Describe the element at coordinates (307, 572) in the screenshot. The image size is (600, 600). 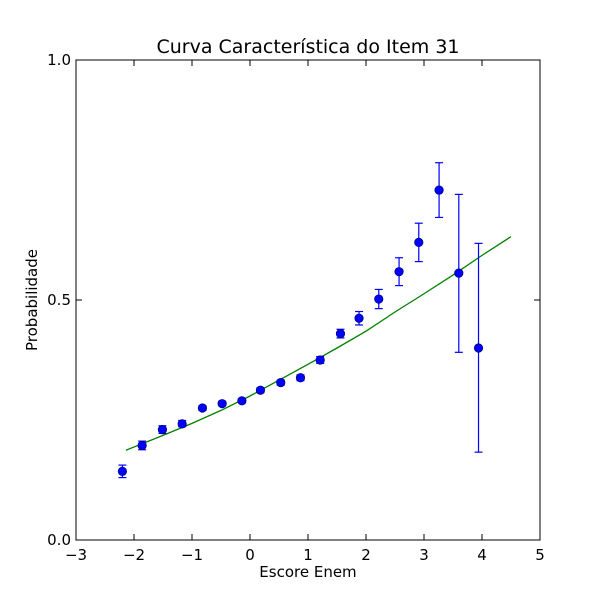
I see `x-axis-label: Escore Enem` at that location.